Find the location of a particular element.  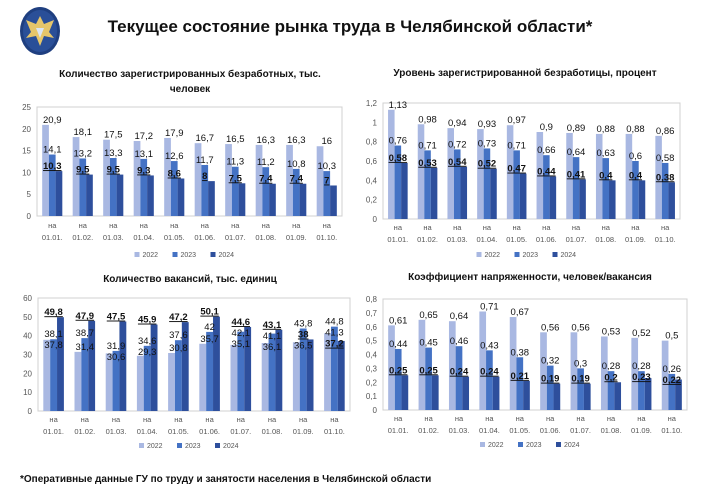

data-label-2022: 0,5 is located at coordinates (671, 336).